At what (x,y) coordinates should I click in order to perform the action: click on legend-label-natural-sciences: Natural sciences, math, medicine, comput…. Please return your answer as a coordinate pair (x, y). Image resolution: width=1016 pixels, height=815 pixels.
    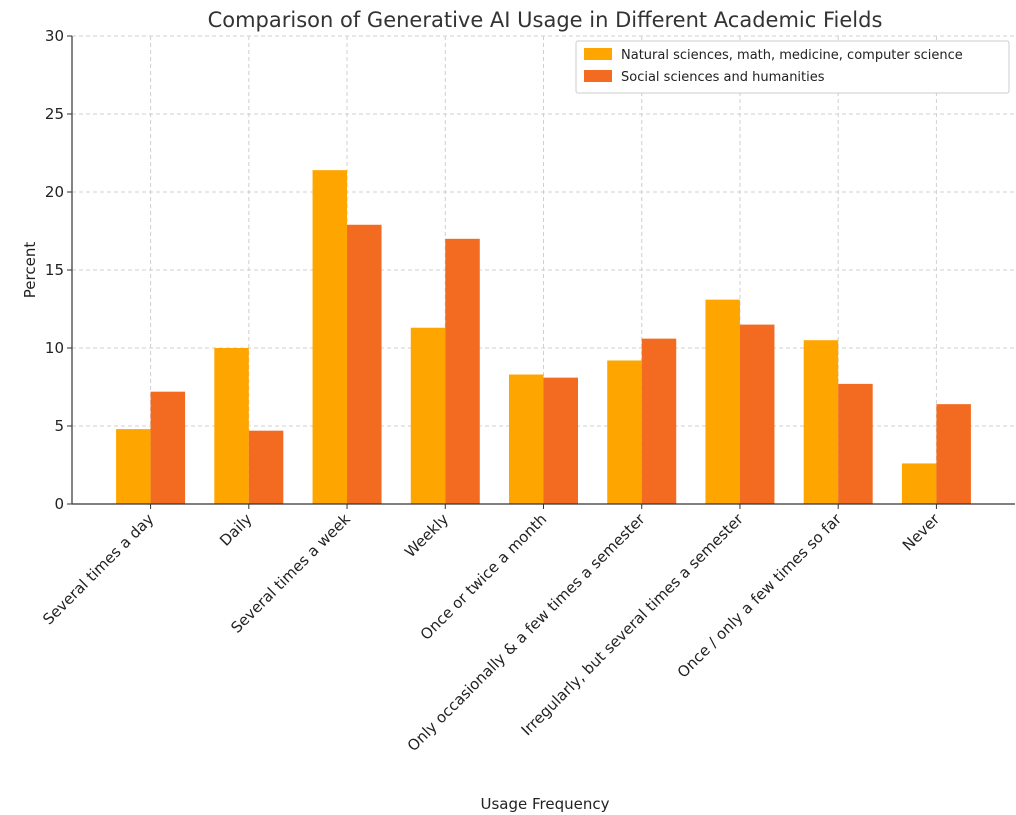
    Looking at the image, I should click on (792, 55).